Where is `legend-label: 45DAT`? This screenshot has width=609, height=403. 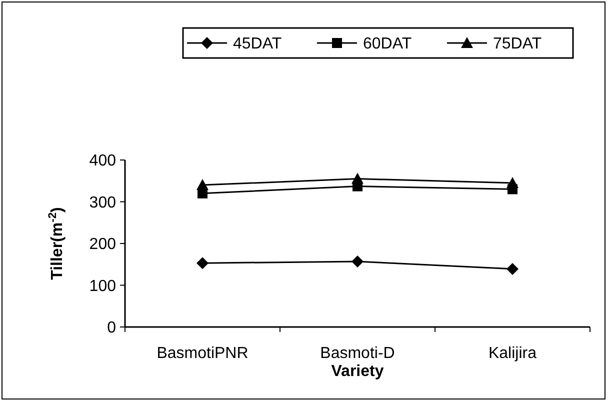
legend-label: 45DAT is located at coordinates (257, 44).